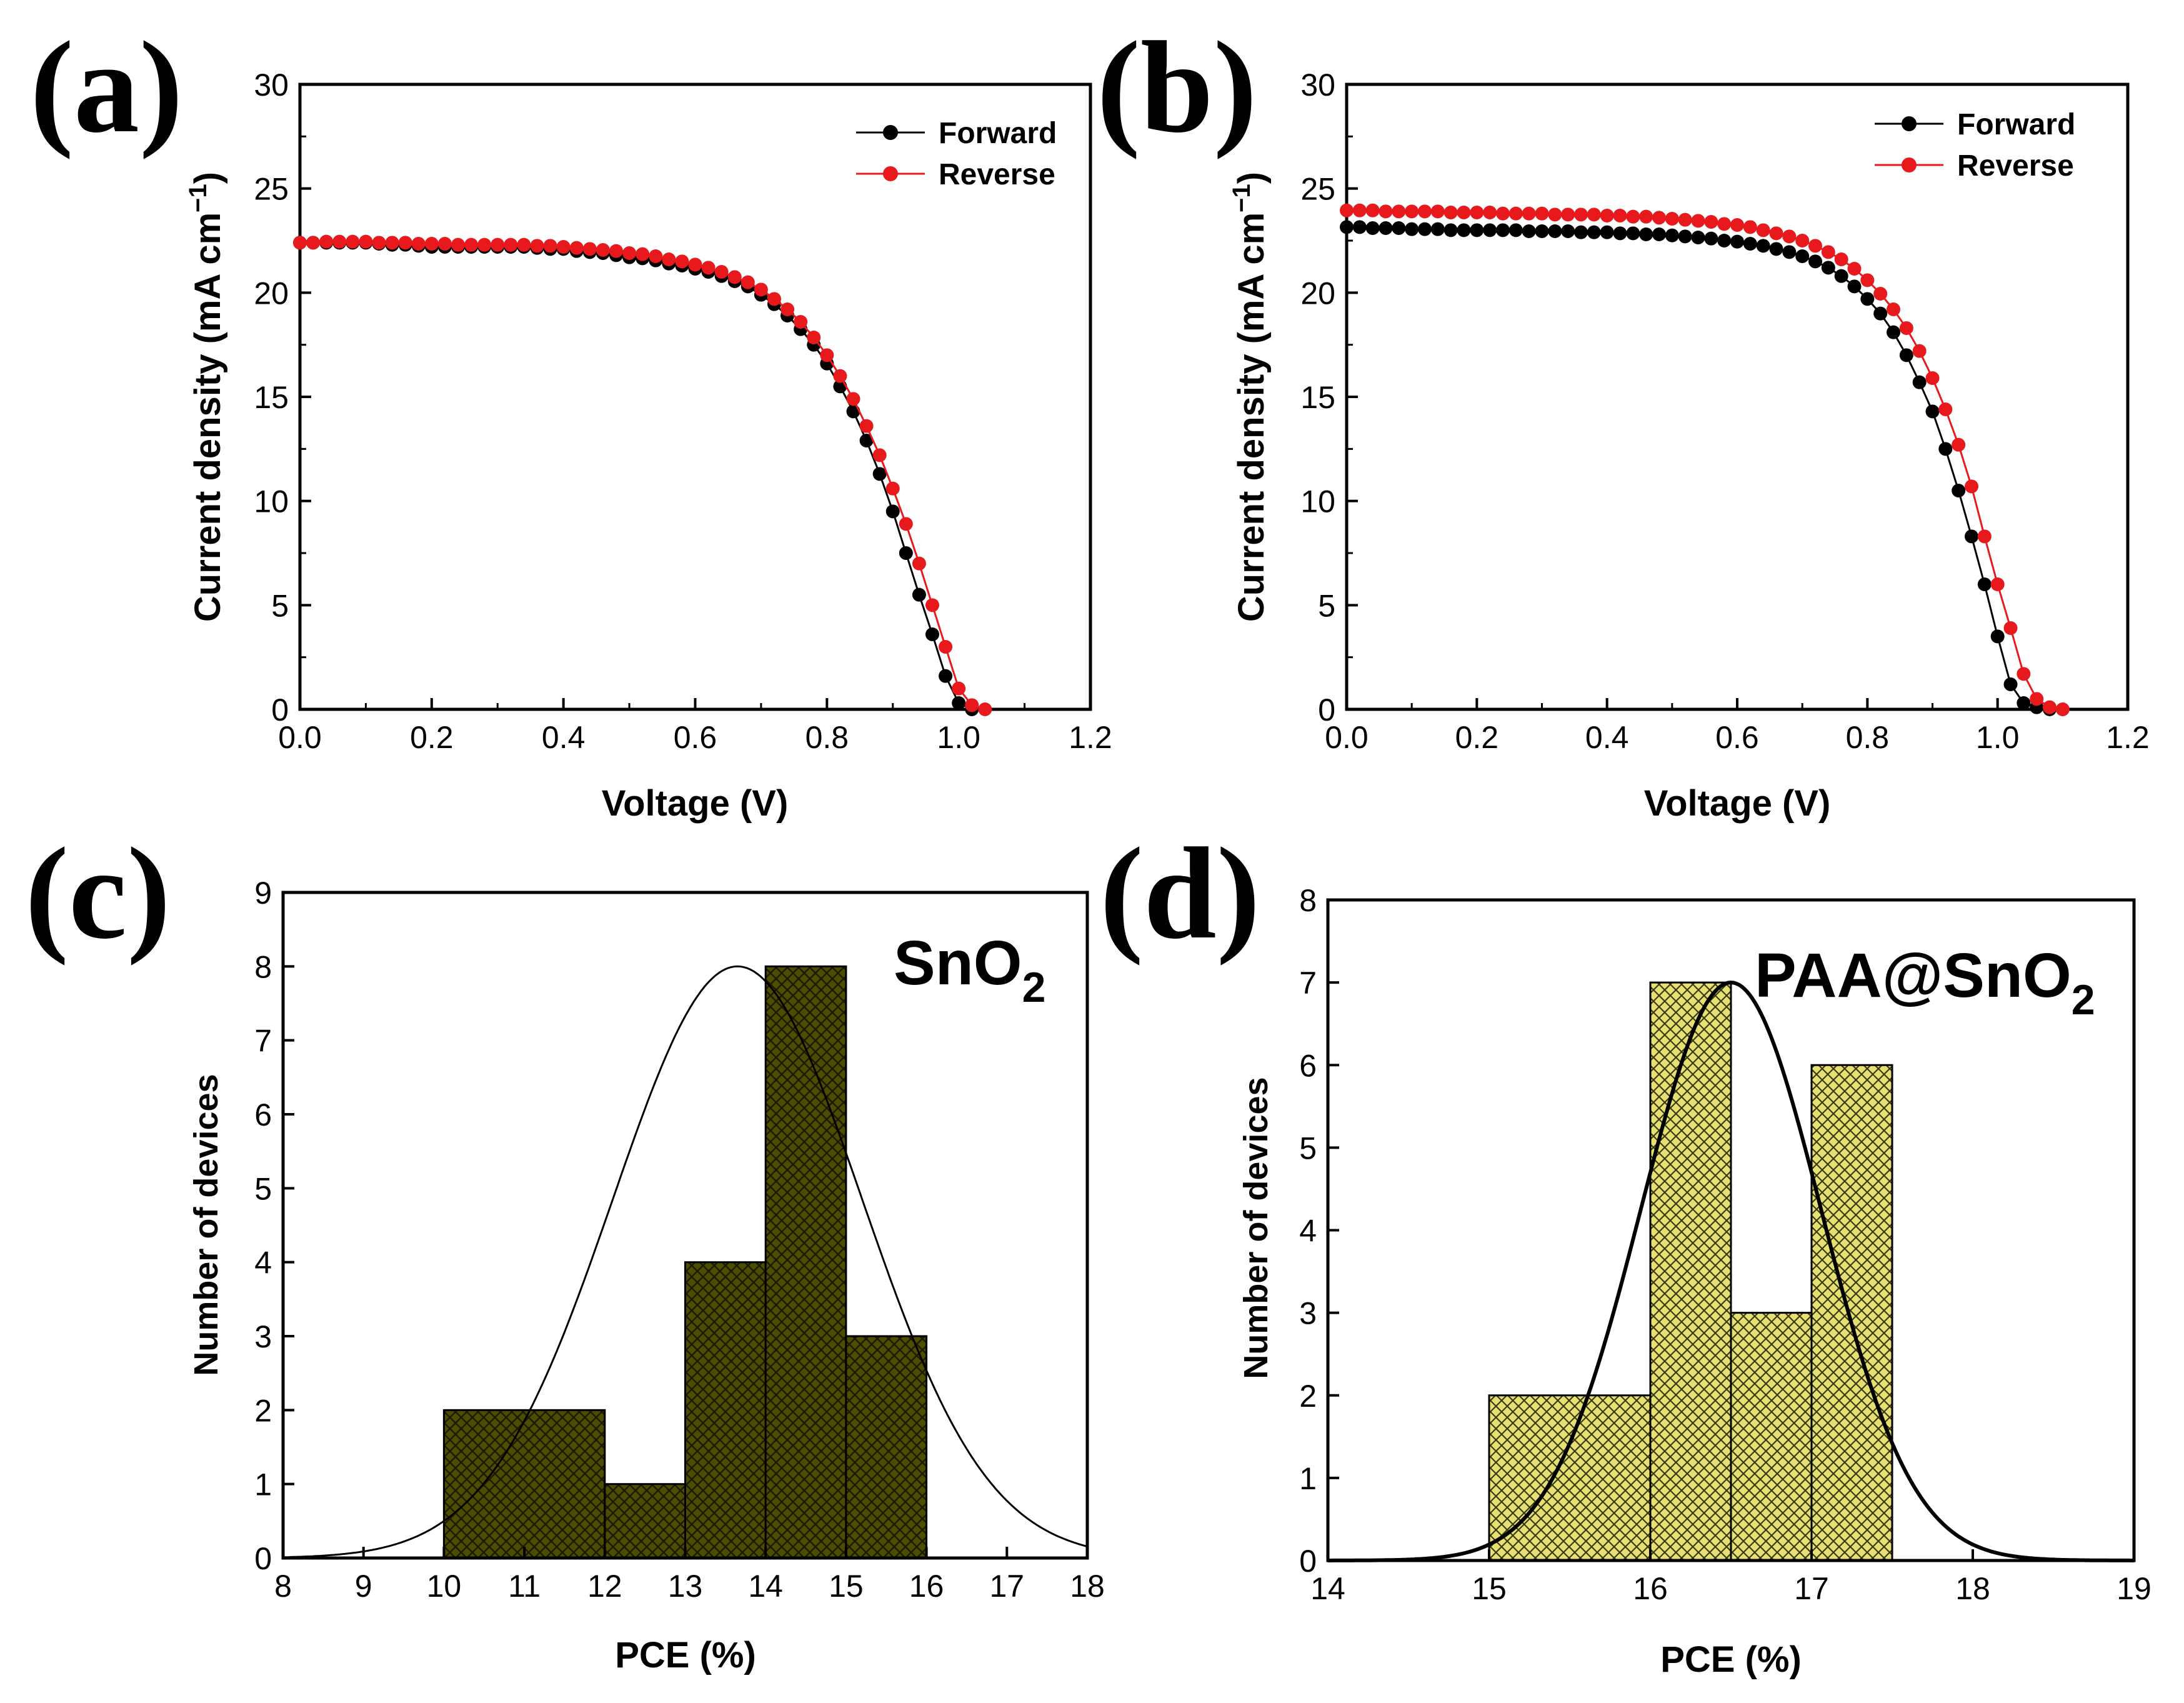 Image resolution: width=2184 pixels, height=1703 pixels. What do you see at coordinates (271, 502) in the screenshot?
I see `y-tick-label: 10` at bounding box center [271, 502].